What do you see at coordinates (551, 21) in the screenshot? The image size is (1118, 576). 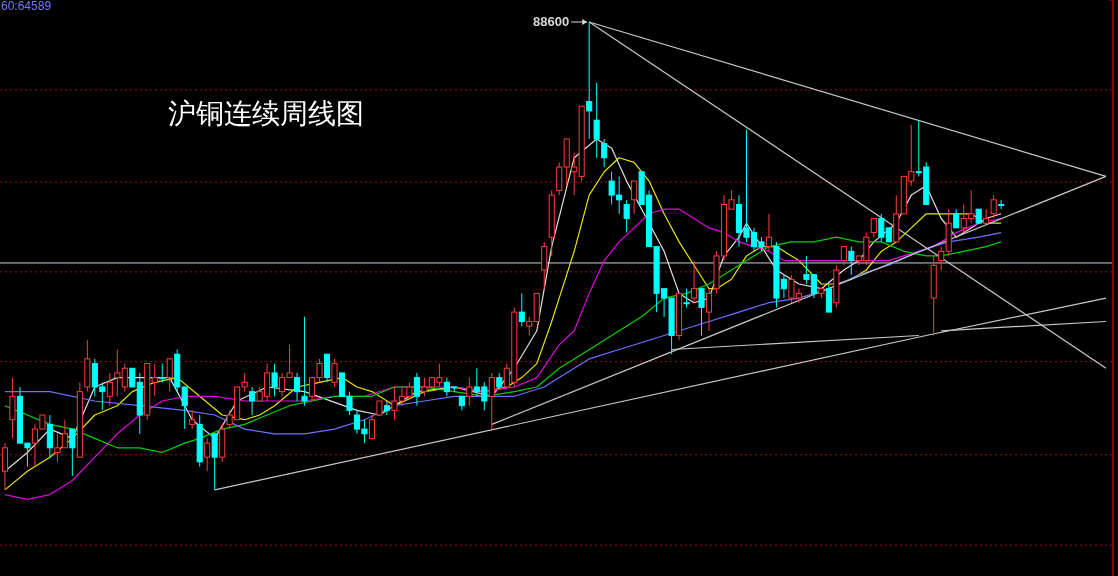 I see `annotation: 88600` at bounding box center [551, 21].